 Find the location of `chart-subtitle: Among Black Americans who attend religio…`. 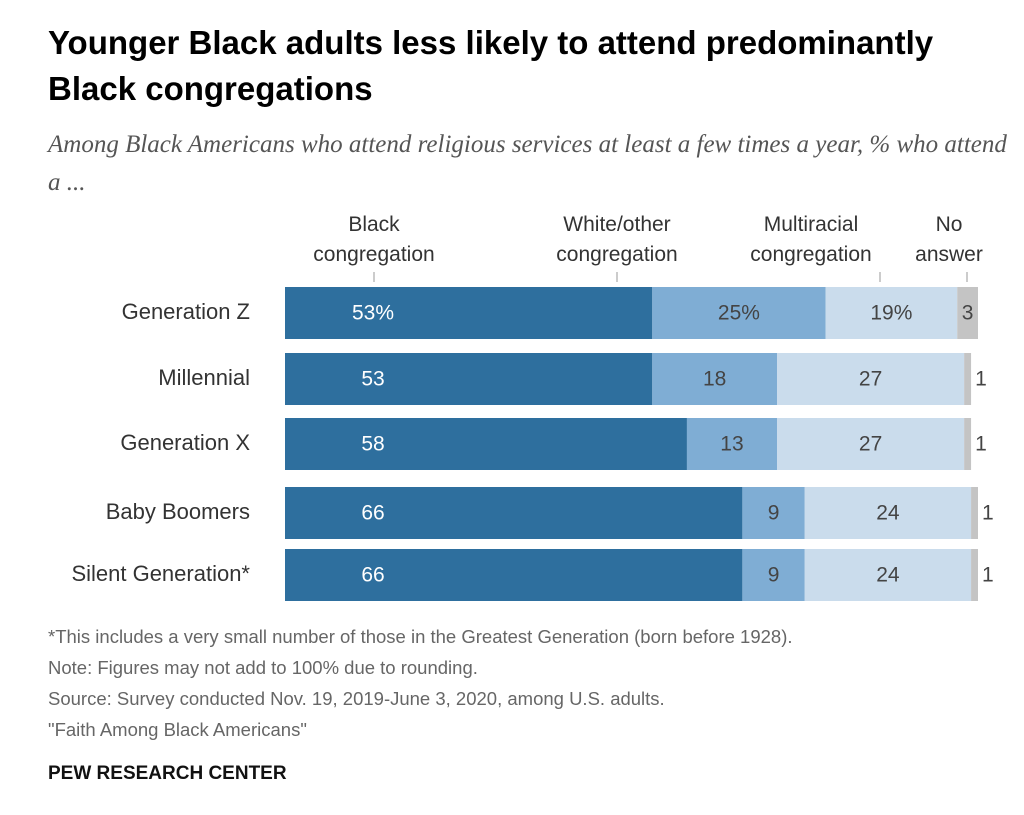

chart-subtitle: Among Black Americans who attend religio… is located at coordinates (527, 163).